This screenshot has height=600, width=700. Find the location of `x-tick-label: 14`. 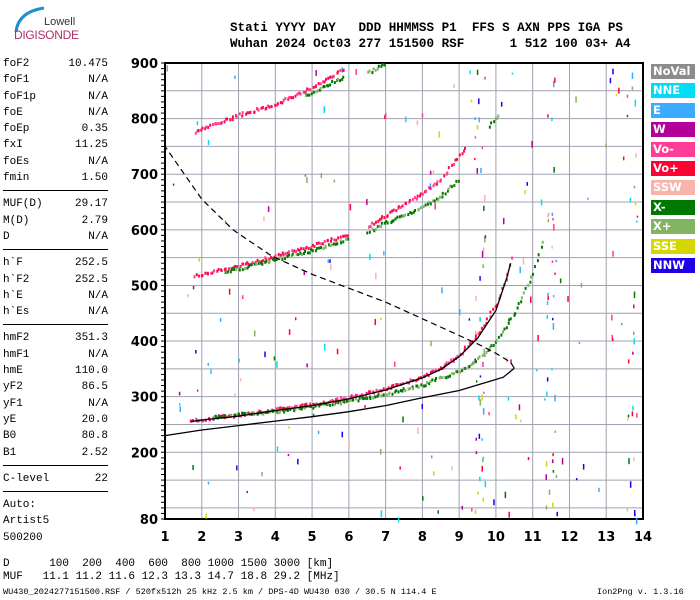

x-tick-label: 14 is located at coordinates (643, 537).